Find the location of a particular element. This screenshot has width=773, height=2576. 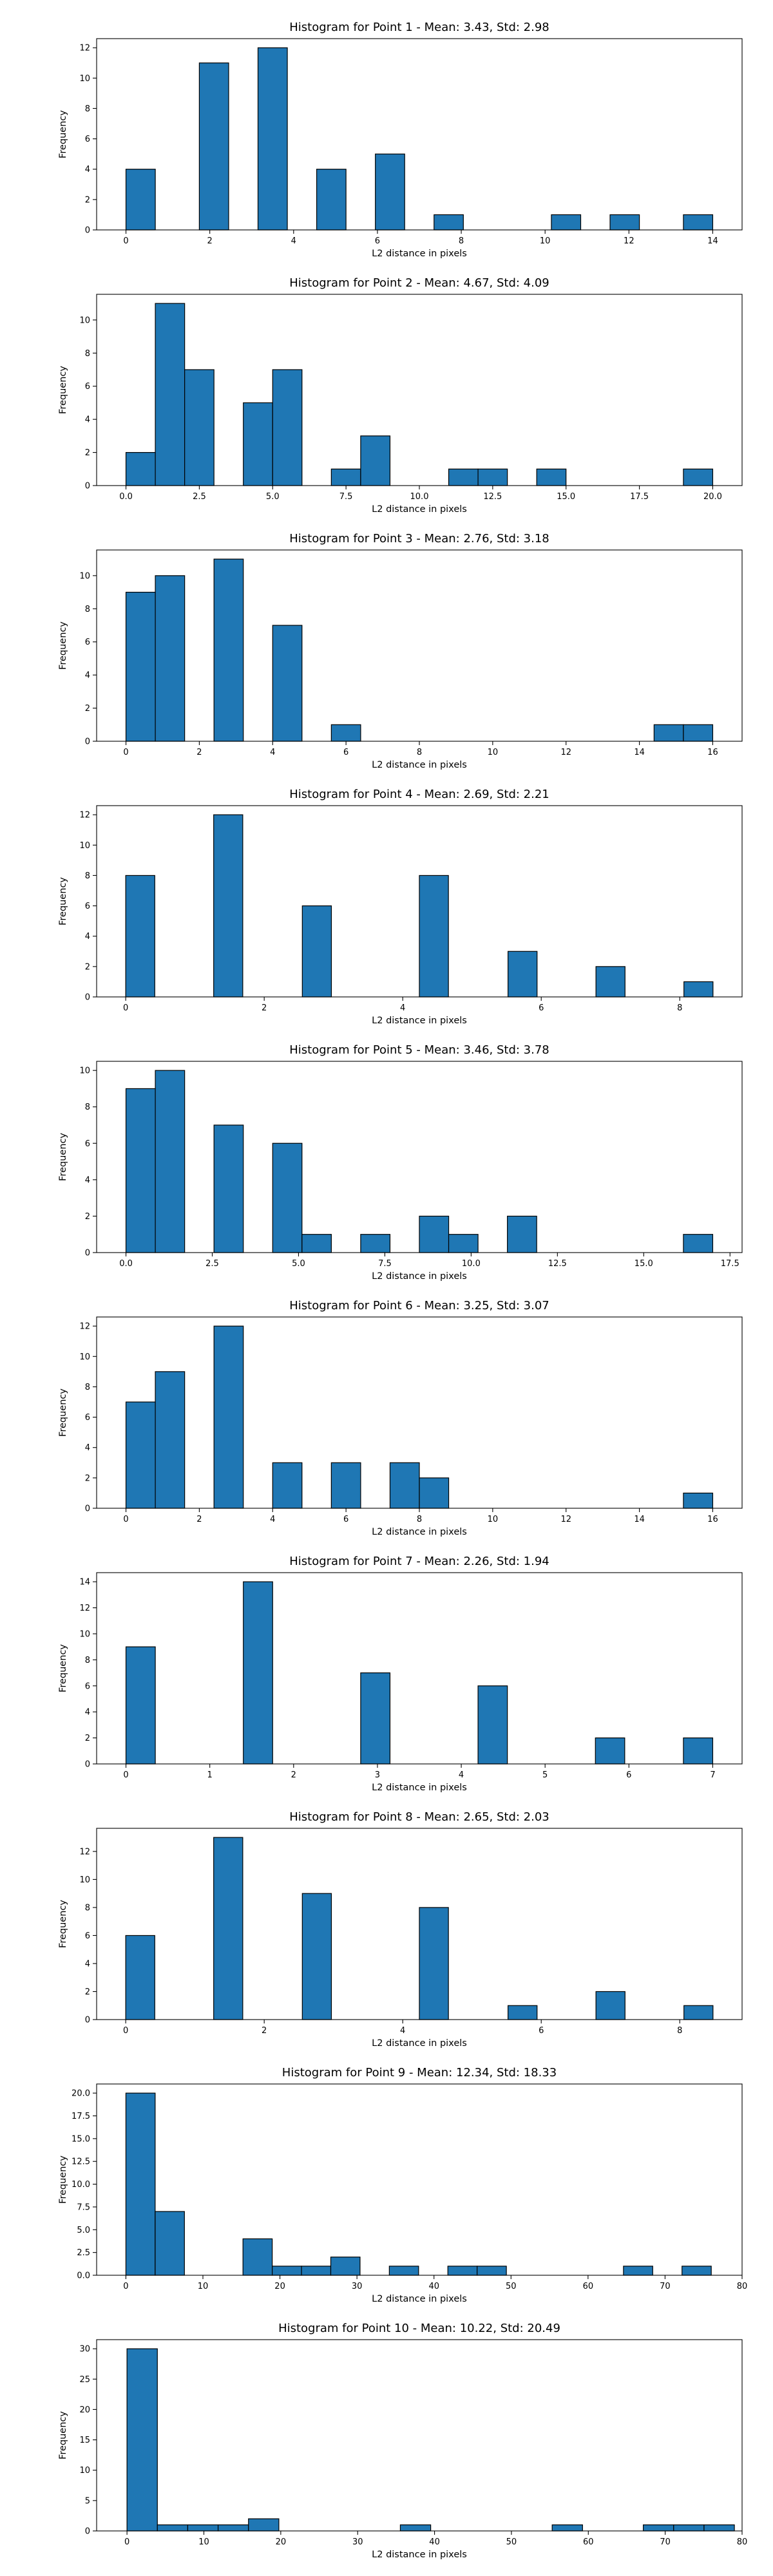

x-tick-label: 20.0 is located at coordinates (712, 497).